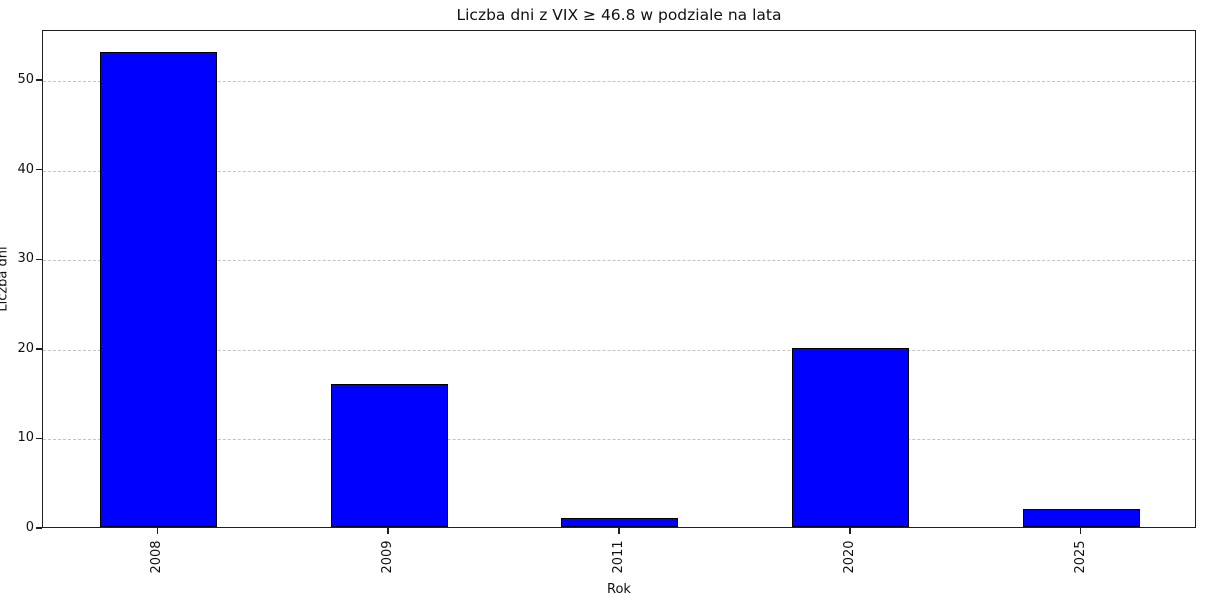  Describe the element at coordinates (25, 438) in the screenshot. I see `y-tick-label-10: 10` at that location.